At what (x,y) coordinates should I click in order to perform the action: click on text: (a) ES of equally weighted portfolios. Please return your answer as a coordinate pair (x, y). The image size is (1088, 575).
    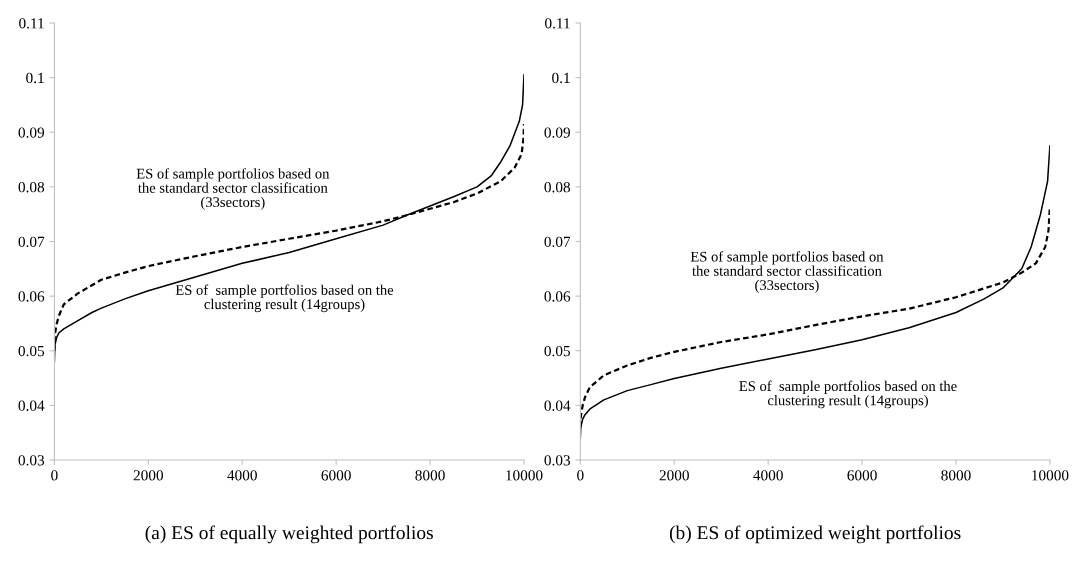
    Looking at the image, I should click on (289, 534).